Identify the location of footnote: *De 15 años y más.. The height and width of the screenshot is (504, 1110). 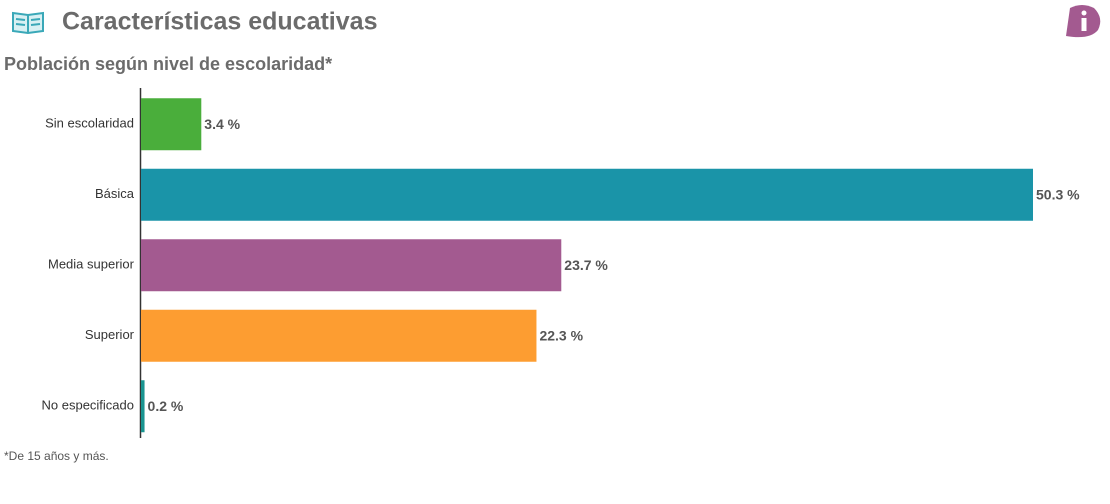
(56, 456).